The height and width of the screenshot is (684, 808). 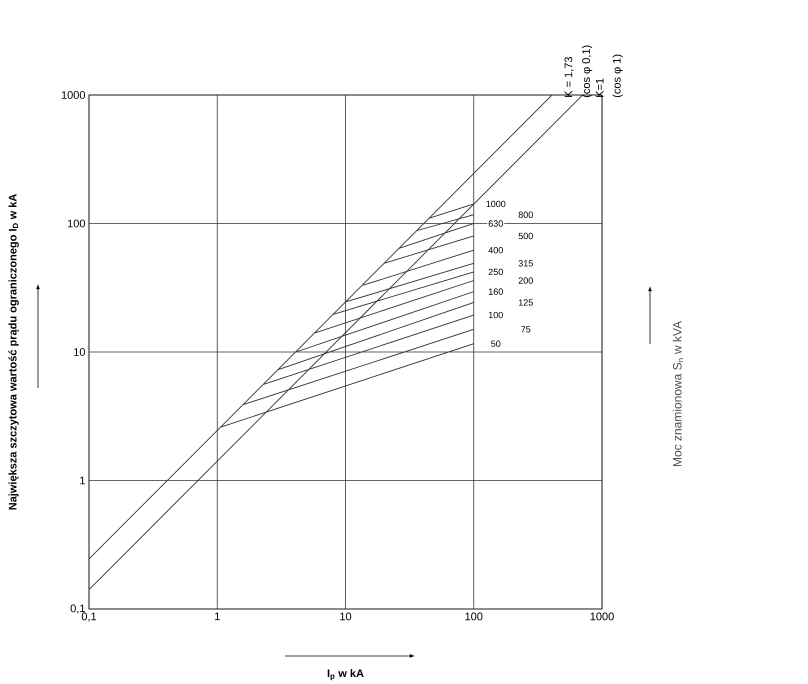 I want to click on series-label: 400, so click(x=495, y=250).